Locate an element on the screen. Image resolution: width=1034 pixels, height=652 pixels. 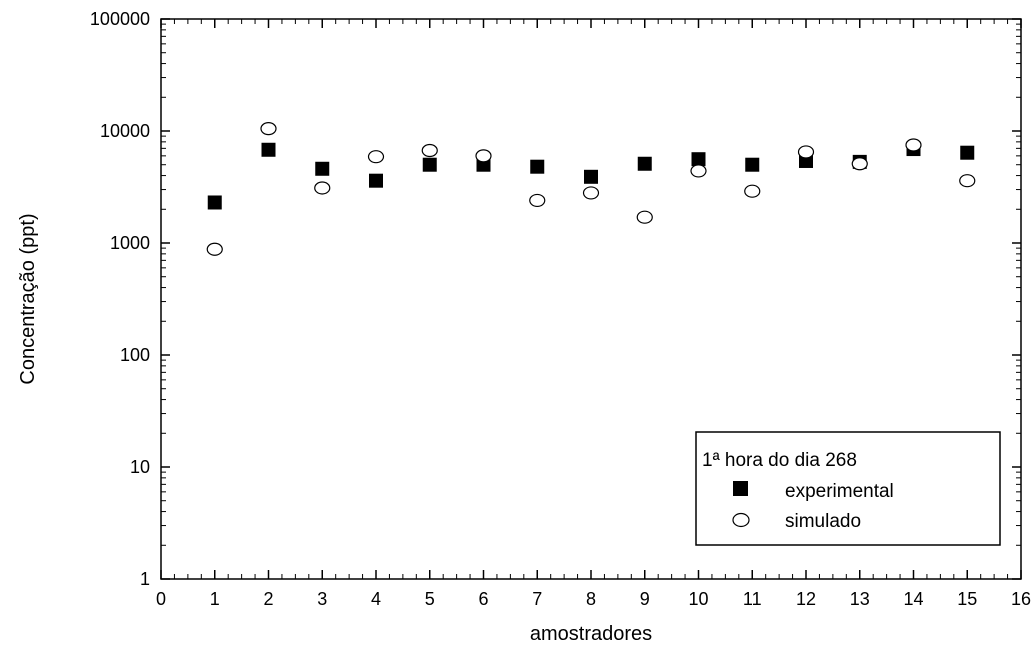
y-tick-label: 100000 is located at coordinates (120, 19).